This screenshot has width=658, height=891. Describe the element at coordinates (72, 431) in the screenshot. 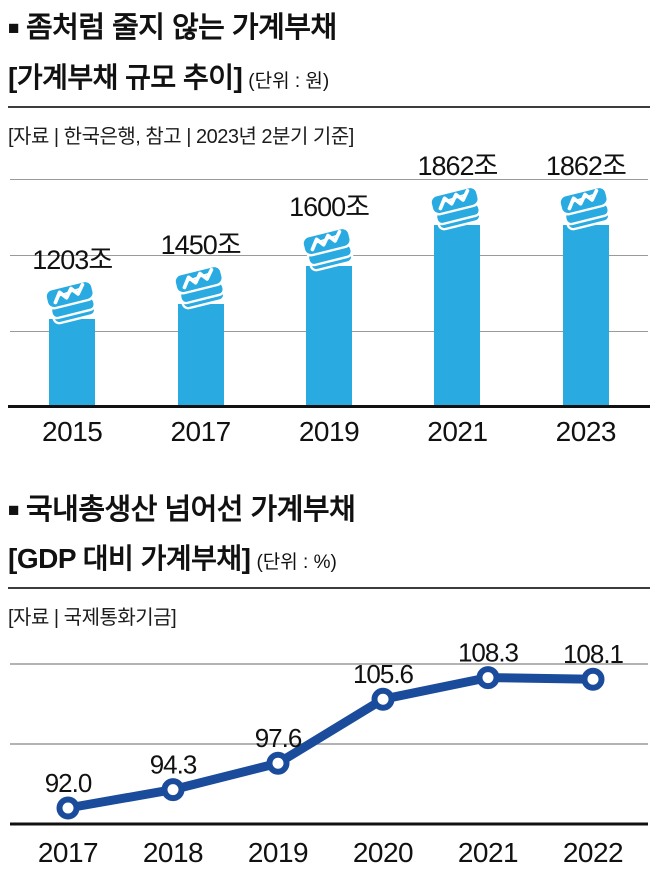

I see `x-axis-label: 2015` at that location.